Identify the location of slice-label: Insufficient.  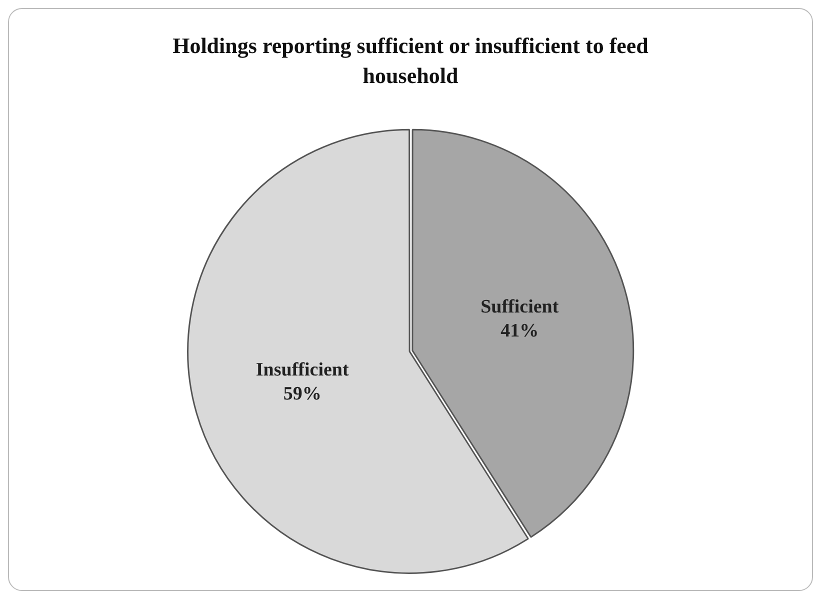
(303, 369).